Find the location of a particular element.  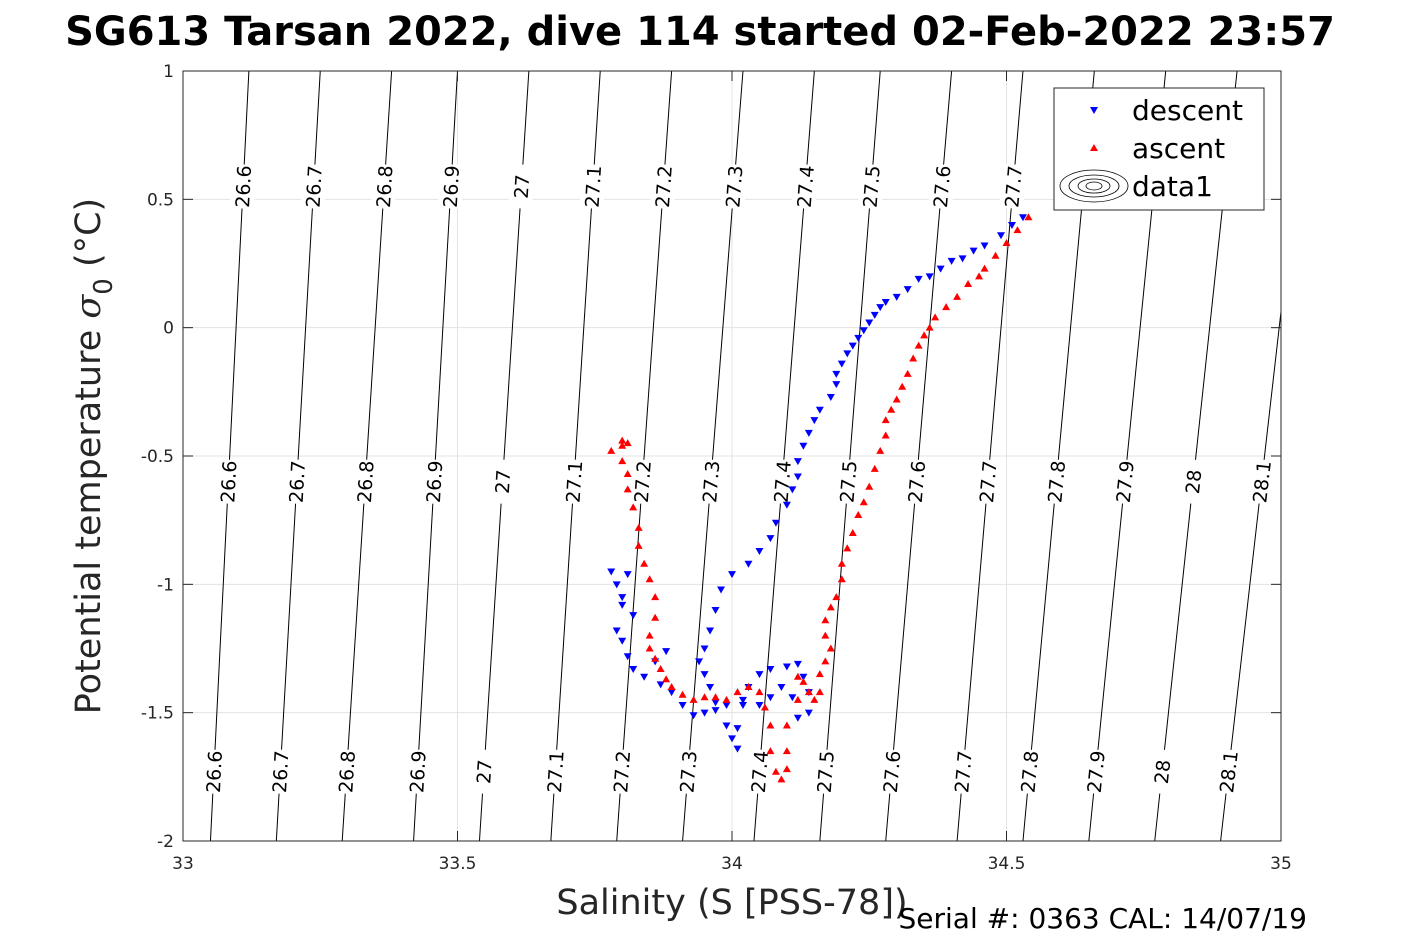

isopycnal-label-bg-mid-26.8 is located at coordinates (365, 481).